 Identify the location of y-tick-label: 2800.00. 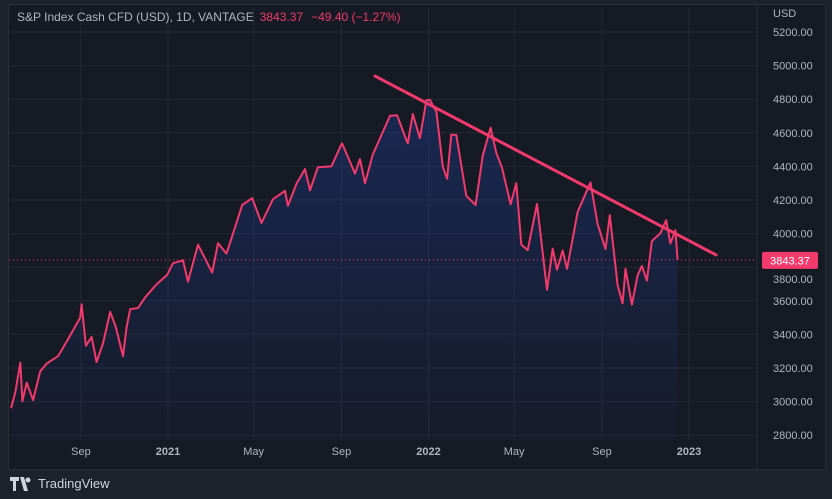
(793, 436).